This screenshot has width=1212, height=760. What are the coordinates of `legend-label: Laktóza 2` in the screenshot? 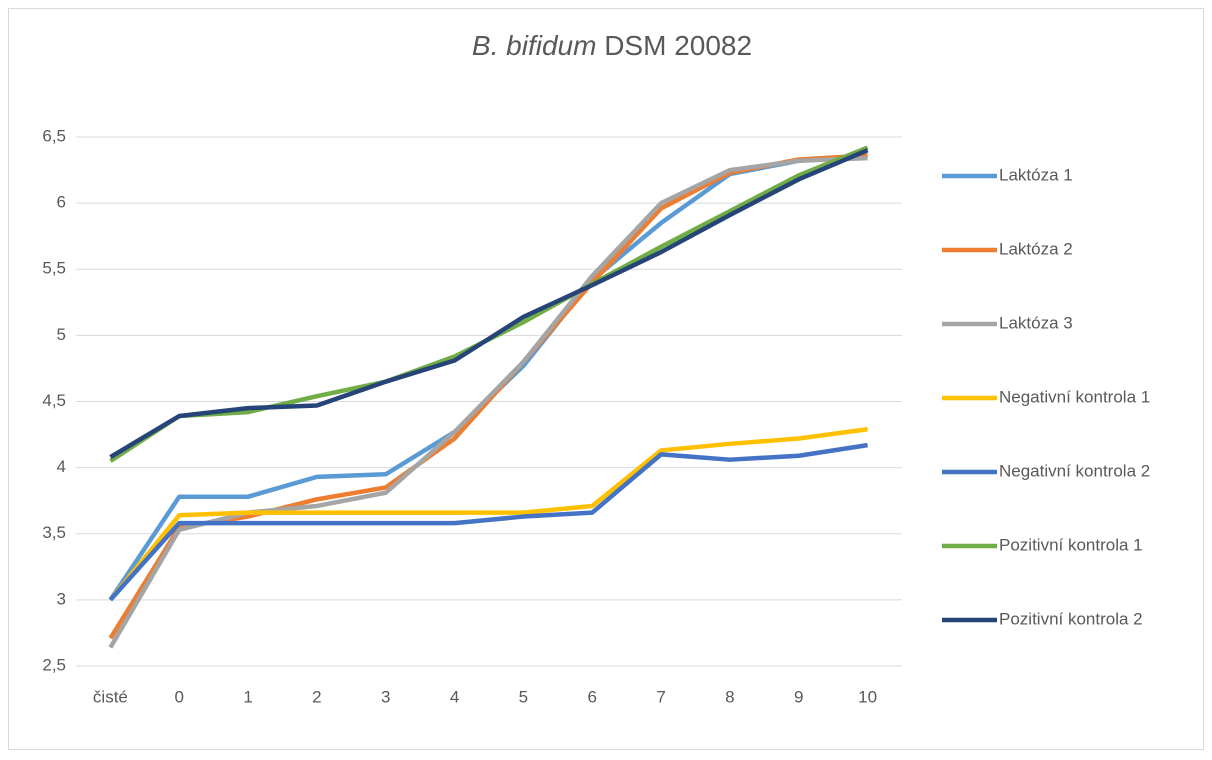 It's located at (1036, 248).